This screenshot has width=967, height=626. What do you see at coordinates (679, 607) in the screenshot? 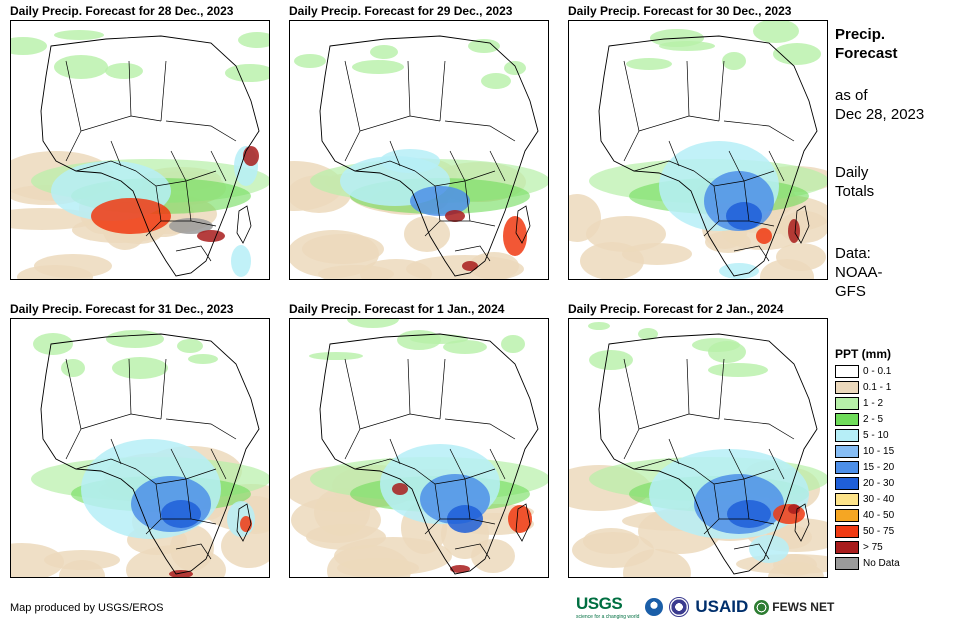
I see `state-seal-icon` at bounding box center [679, 607].